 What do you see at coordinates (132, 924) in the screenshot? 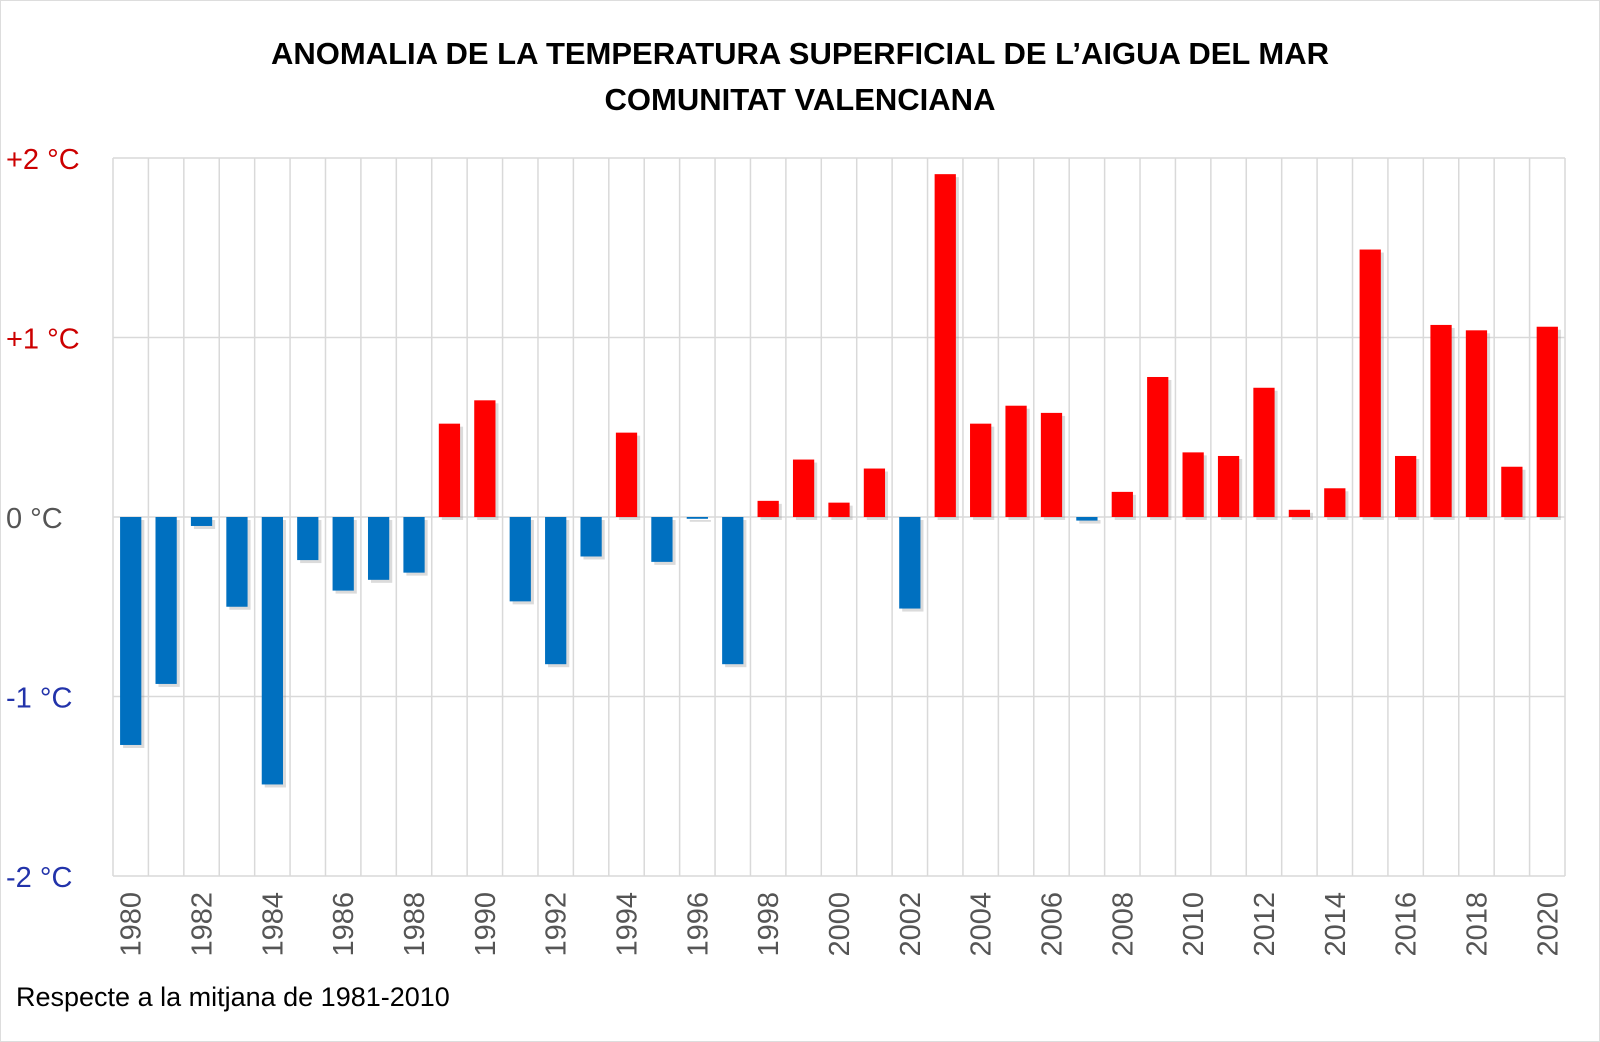
I see `x-tick-label: 1980` at bounding box center [132, 924].